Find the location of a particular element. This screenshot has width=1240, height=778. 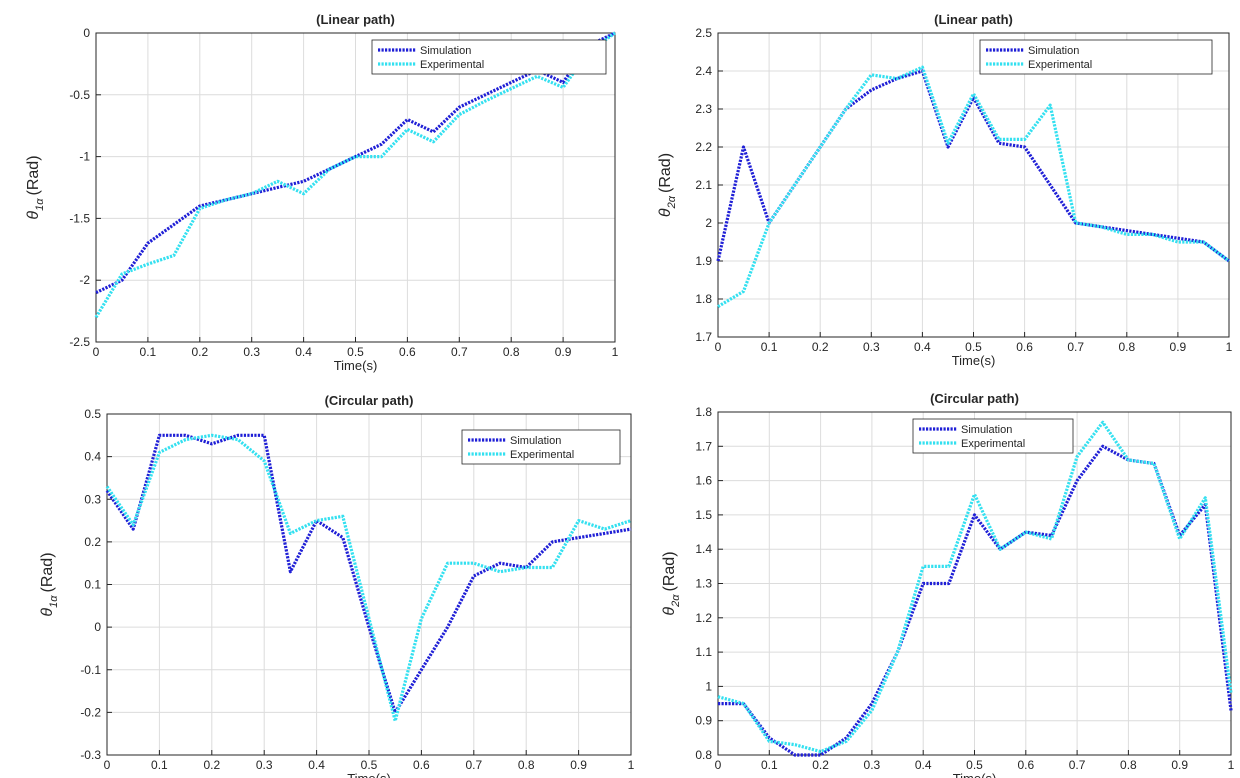

y-axis-subscript: 1α is located at coordinates (54, 601).